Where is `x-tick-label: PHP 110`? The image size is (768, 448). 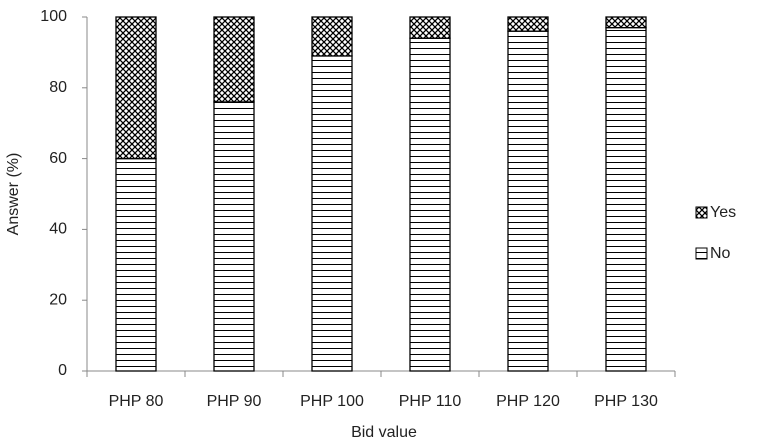
x-tick-label: PHP 110 is located at coordinates (430, 401).